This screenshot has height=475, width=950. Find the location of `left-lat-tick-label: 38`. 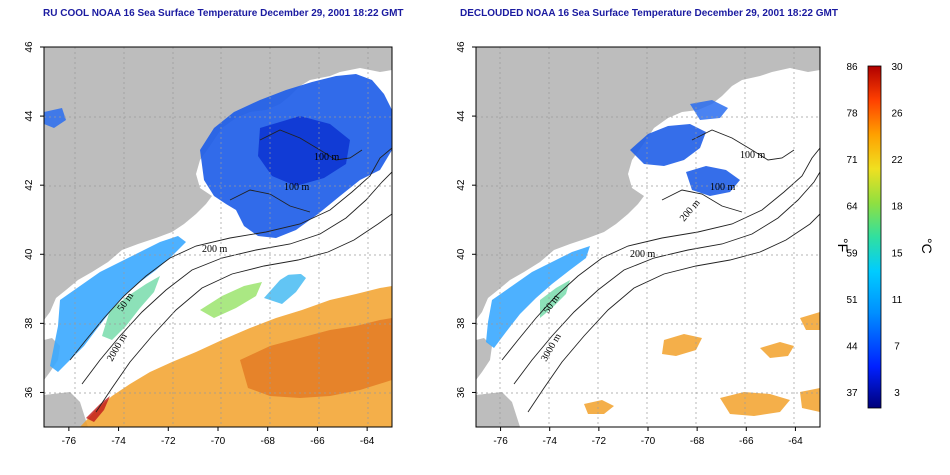

left-lat-tick-label: 38 is located at coordinates (29, 323).